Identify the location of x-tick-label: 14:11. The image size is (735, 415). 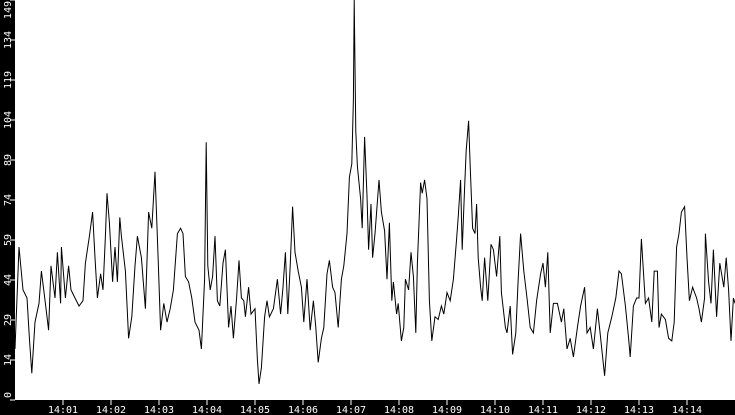
(543, 410).